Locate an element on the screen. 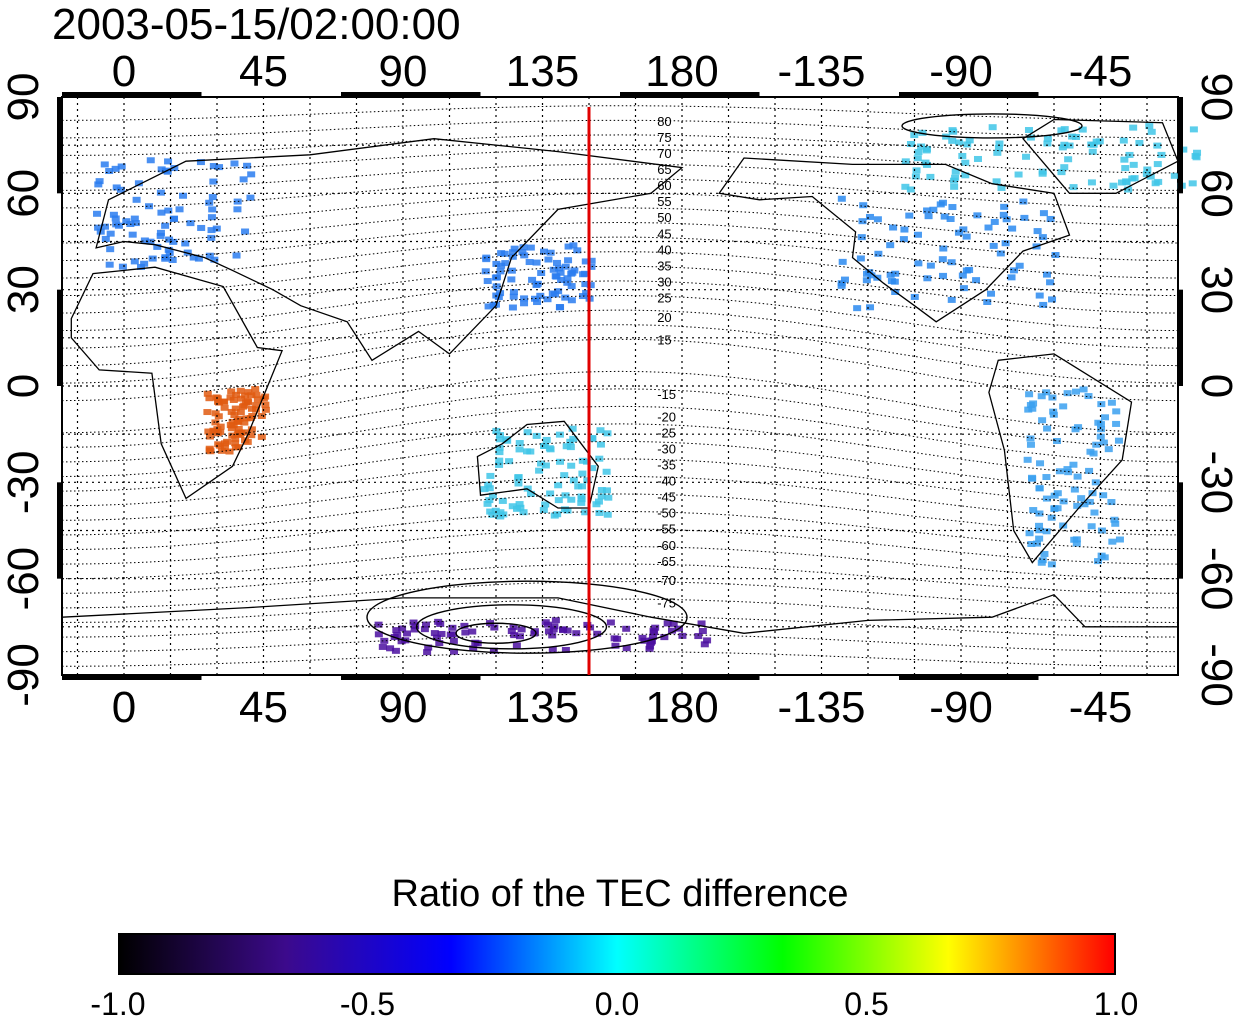  colorbar-tick-label: 0.0 is located at coordinates (617, 1004).